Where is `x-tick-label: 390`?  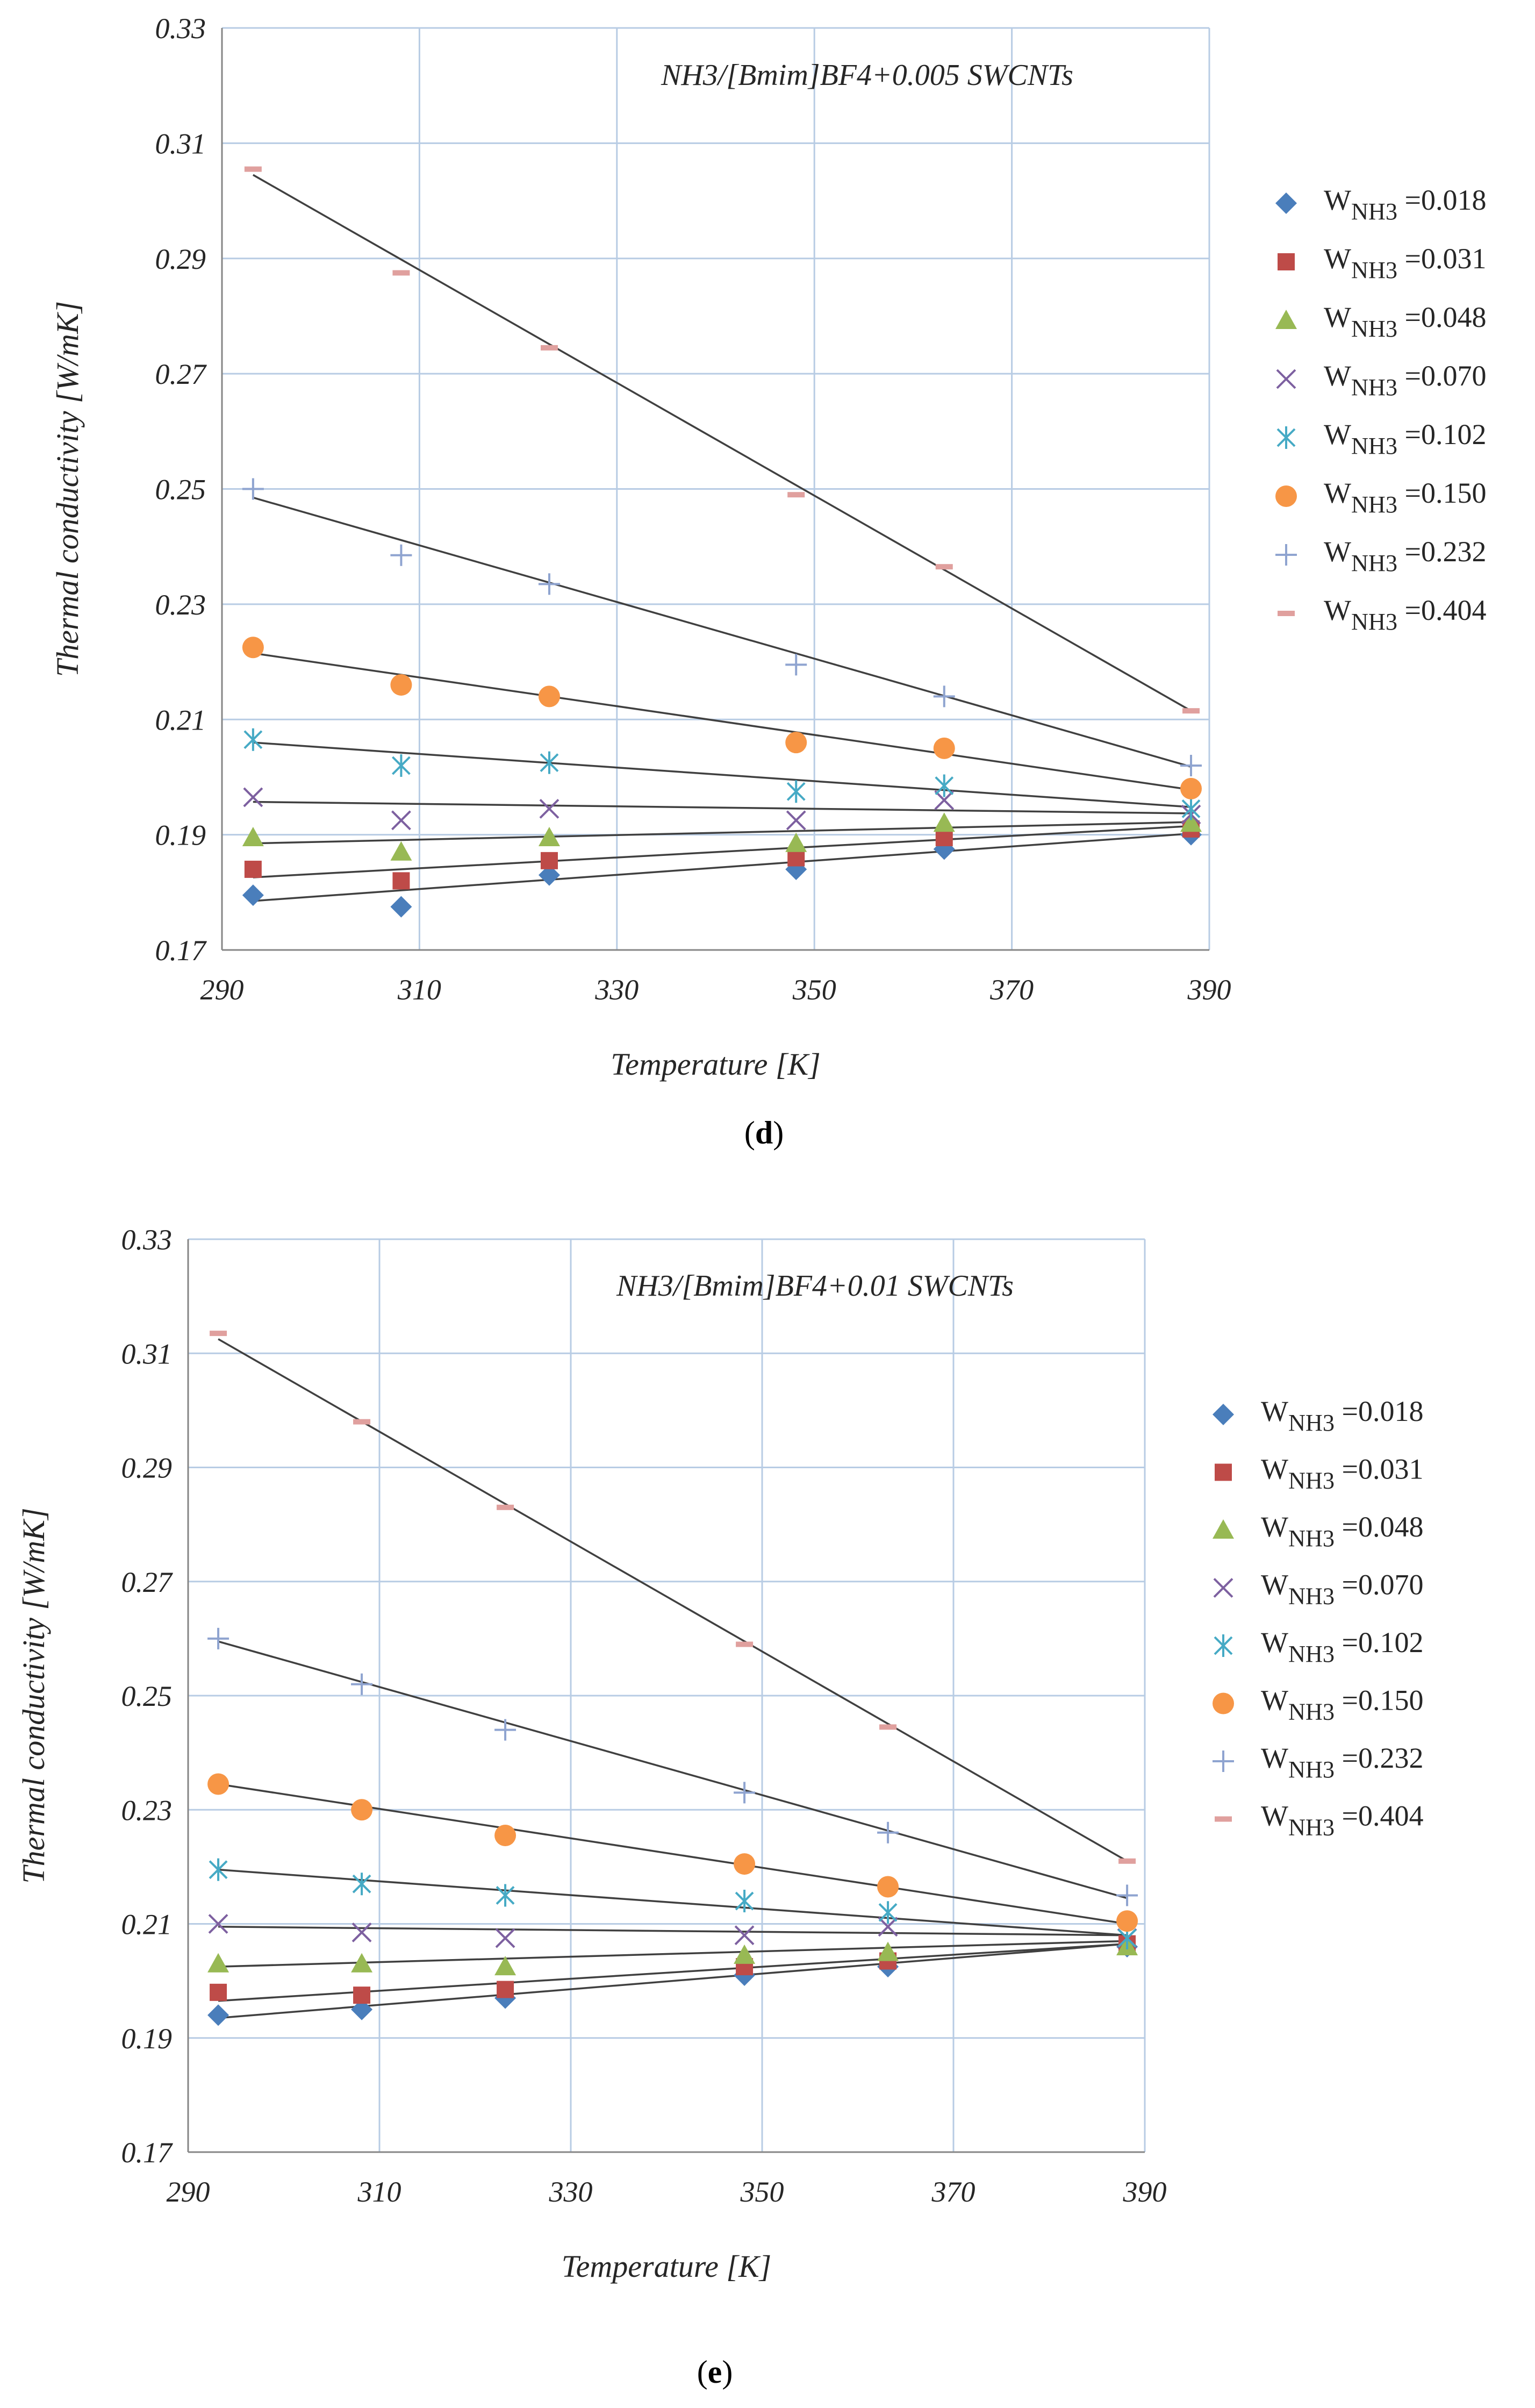 x-tick-label: 390 is located at coordinates (1145, 2192).